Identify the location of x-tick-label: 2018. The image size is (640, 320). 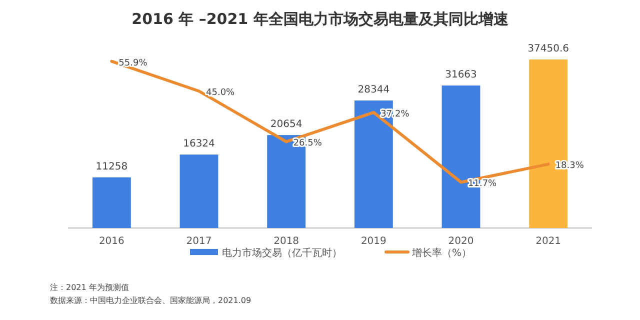
(287, 241).